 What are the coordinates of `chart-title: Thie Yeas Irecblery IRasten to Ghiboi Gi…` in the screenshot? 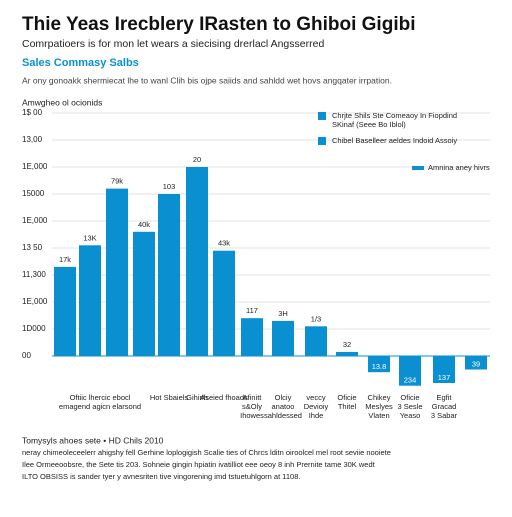 It's located at (218, 24).